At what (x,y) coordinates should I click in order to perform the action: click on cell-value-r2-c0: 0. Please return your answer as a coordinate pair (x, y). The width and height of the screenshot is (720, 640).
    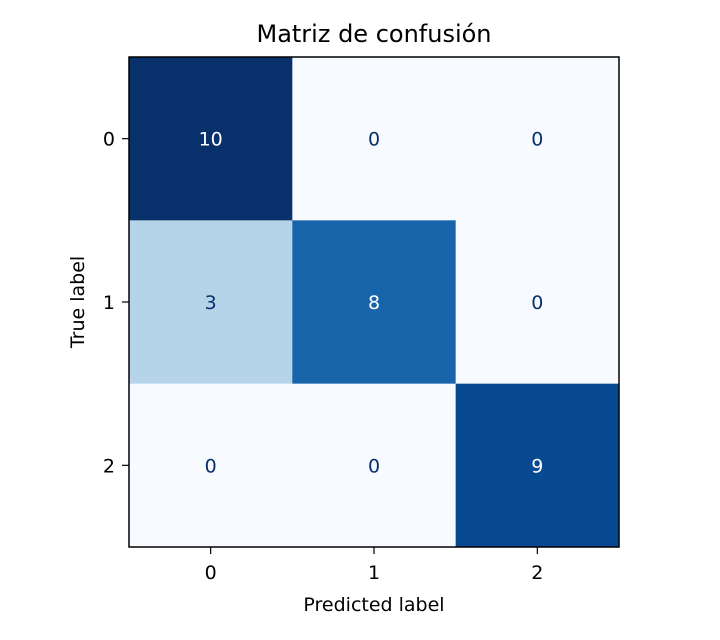
    Looking at the image, I should click on (211, 466).